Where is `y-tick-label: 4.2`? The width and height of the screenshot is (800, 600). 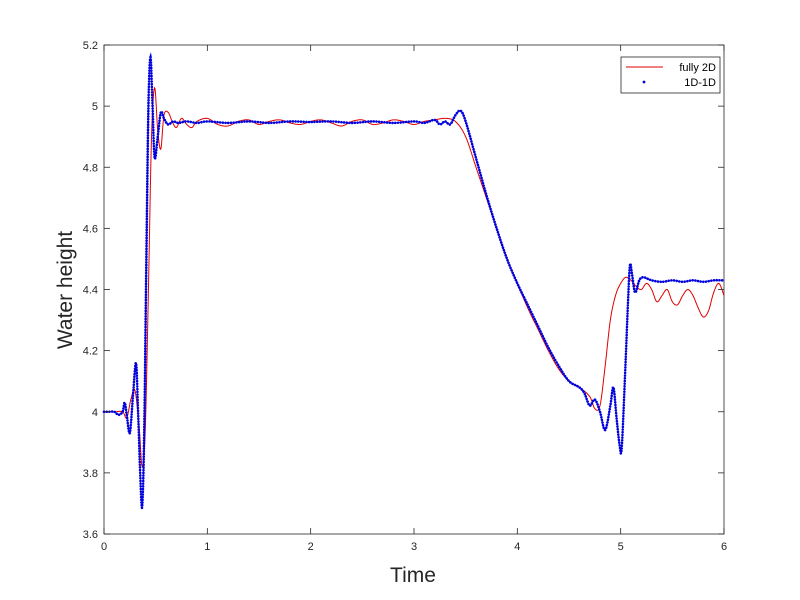 y-tick-label: 4.2 is located at coordinates (90, 352).